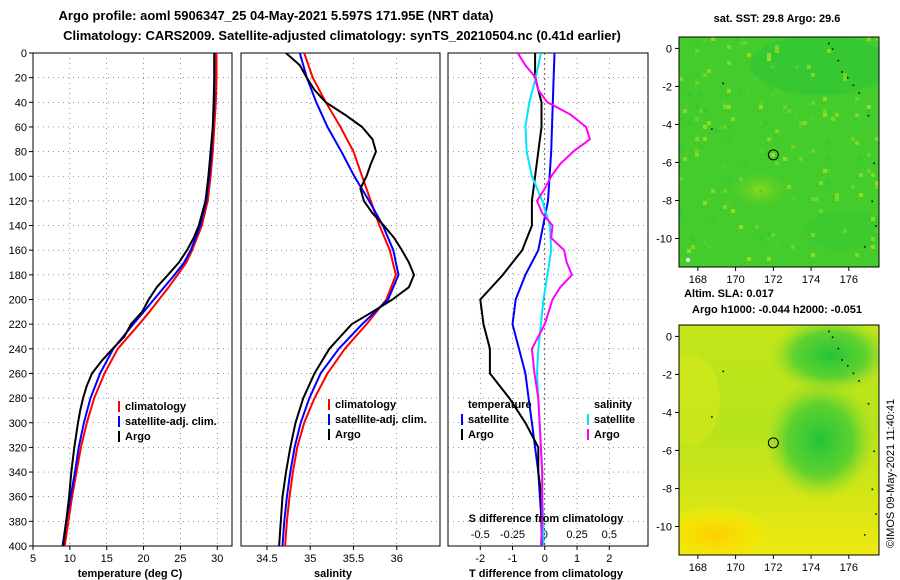 Image resolution: width=900 pixels, height=580 pixels. What do you see at coordinates (18, 547) in the screenshot?
I see `depth-tick-label: 400` at bounding box center [18, 547].